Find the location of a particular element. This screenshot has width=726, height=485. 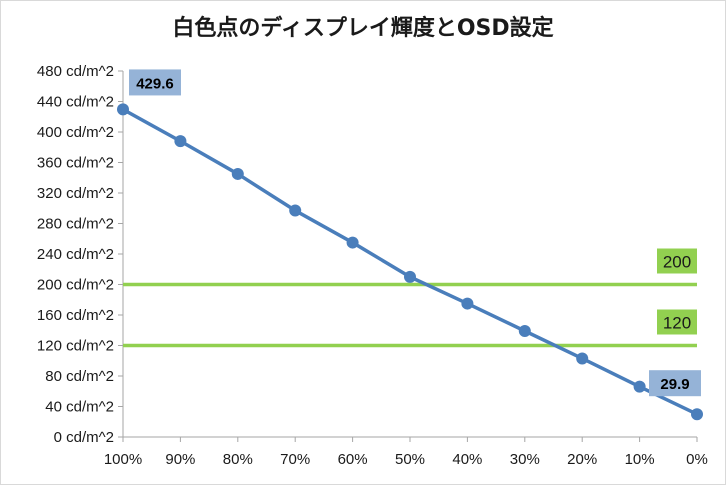

x-axis: 100% 90% 80% 70% 60% 50% 40% 30% 20% 10% 0% is located at coordinates (406, 452).